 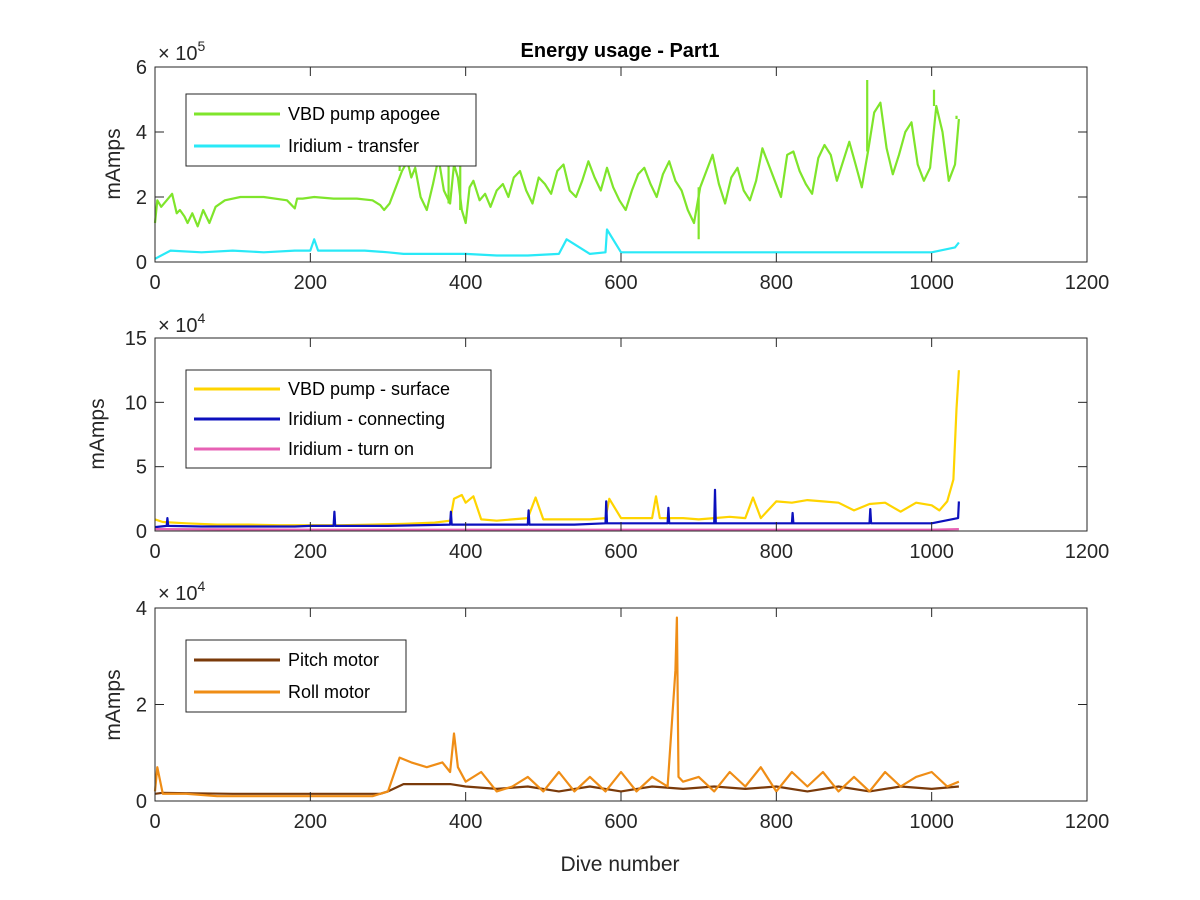 I want to click on y-tick-label: 10, so click(x=136, y=403).